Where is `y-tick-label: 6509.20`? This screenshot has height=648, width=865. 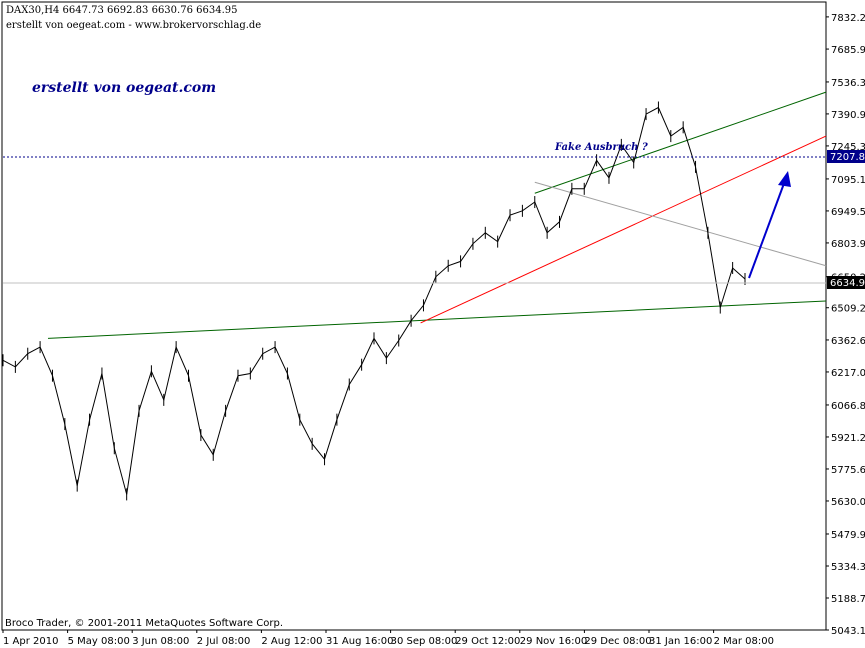
y-tick-label: 6509.20 is located at coordinates (848, 309).